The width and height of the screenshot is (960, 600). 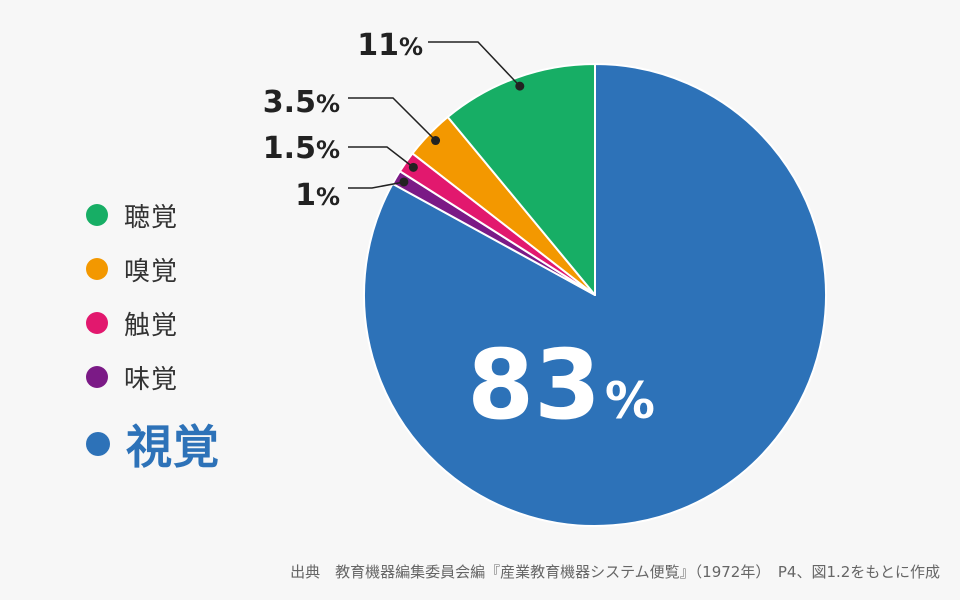 What do you see at coordinates (390, 45) in the screenshot?
I see `slice-value-label-hearing: 11%` at bounding box center [390, 45].